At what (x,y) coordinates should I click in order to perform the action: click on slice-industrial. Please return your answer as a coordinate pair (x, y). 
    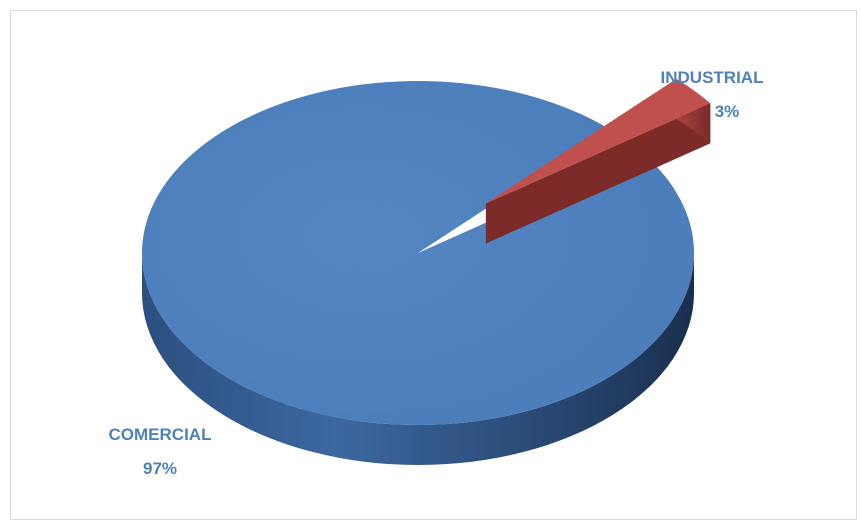
    Looking at the image, I should click on (598, 141).